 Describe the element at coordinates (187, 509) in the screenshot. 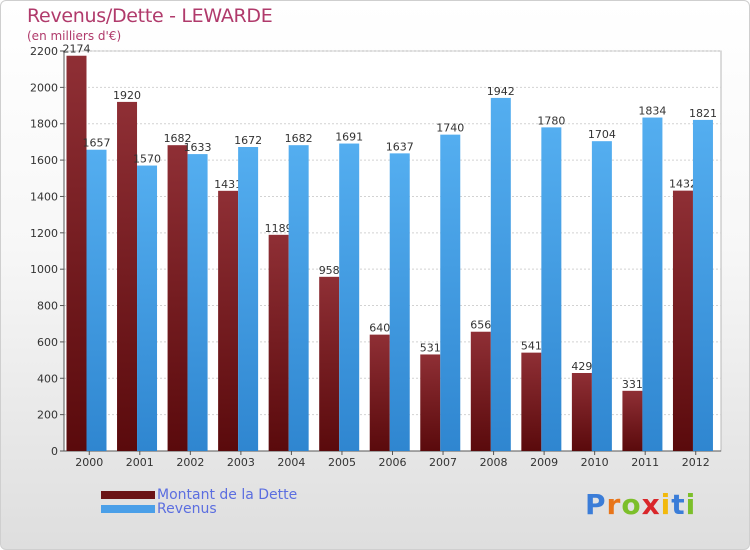

I see `legend-label-revenus: Revenus` at that location.